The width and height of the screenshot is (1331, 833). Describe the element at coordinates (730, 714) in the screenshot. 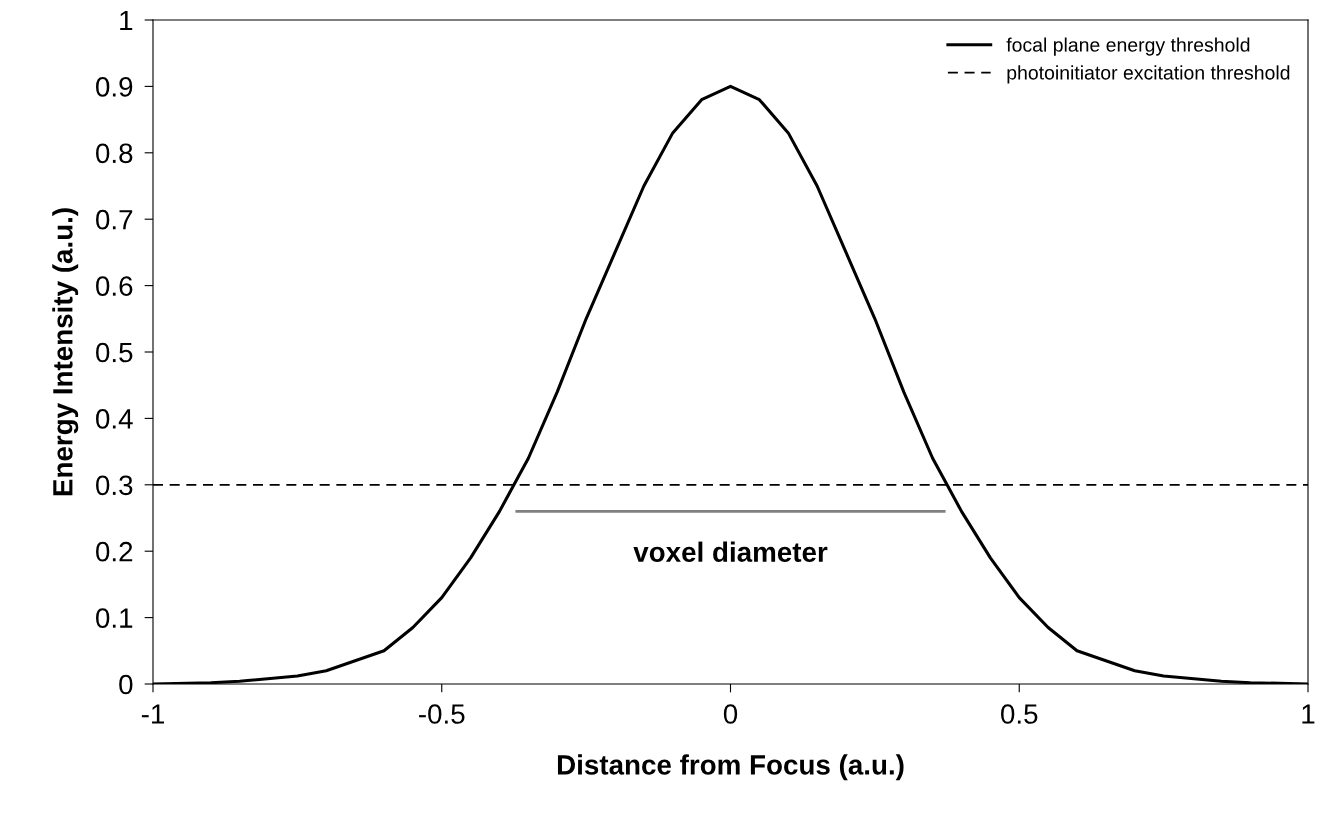

I see `x-tick-label: 0` at that location.